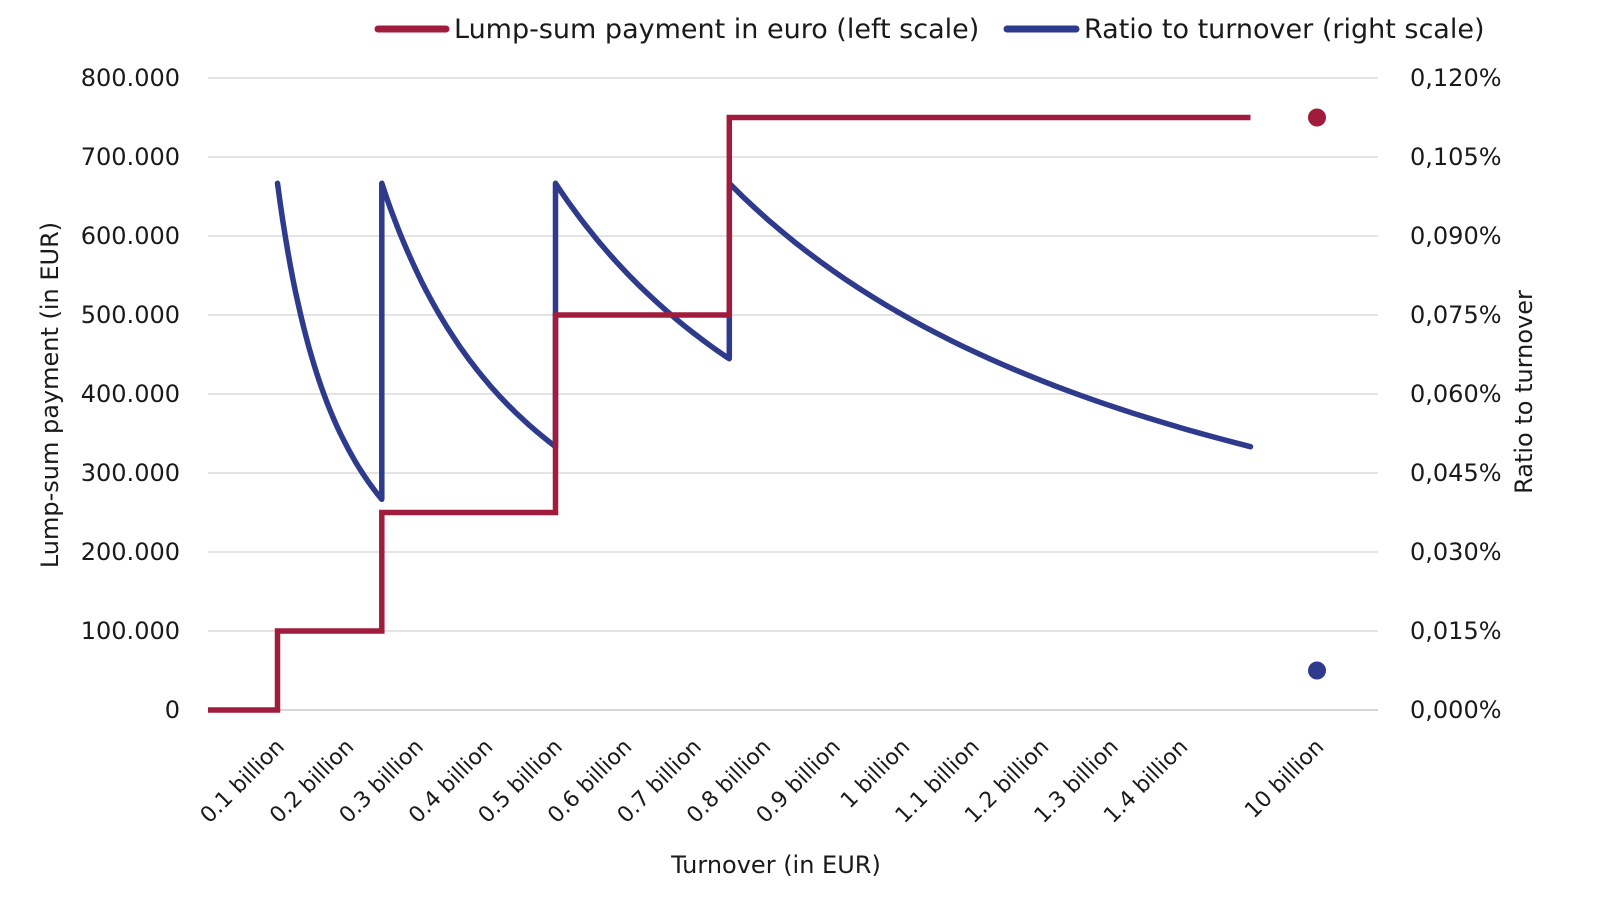  What do you see at coordinates (775, 865) in the screenshot?
I see `x-axis-title: Turnover (in EUR)` at bounding box center [775, 865].